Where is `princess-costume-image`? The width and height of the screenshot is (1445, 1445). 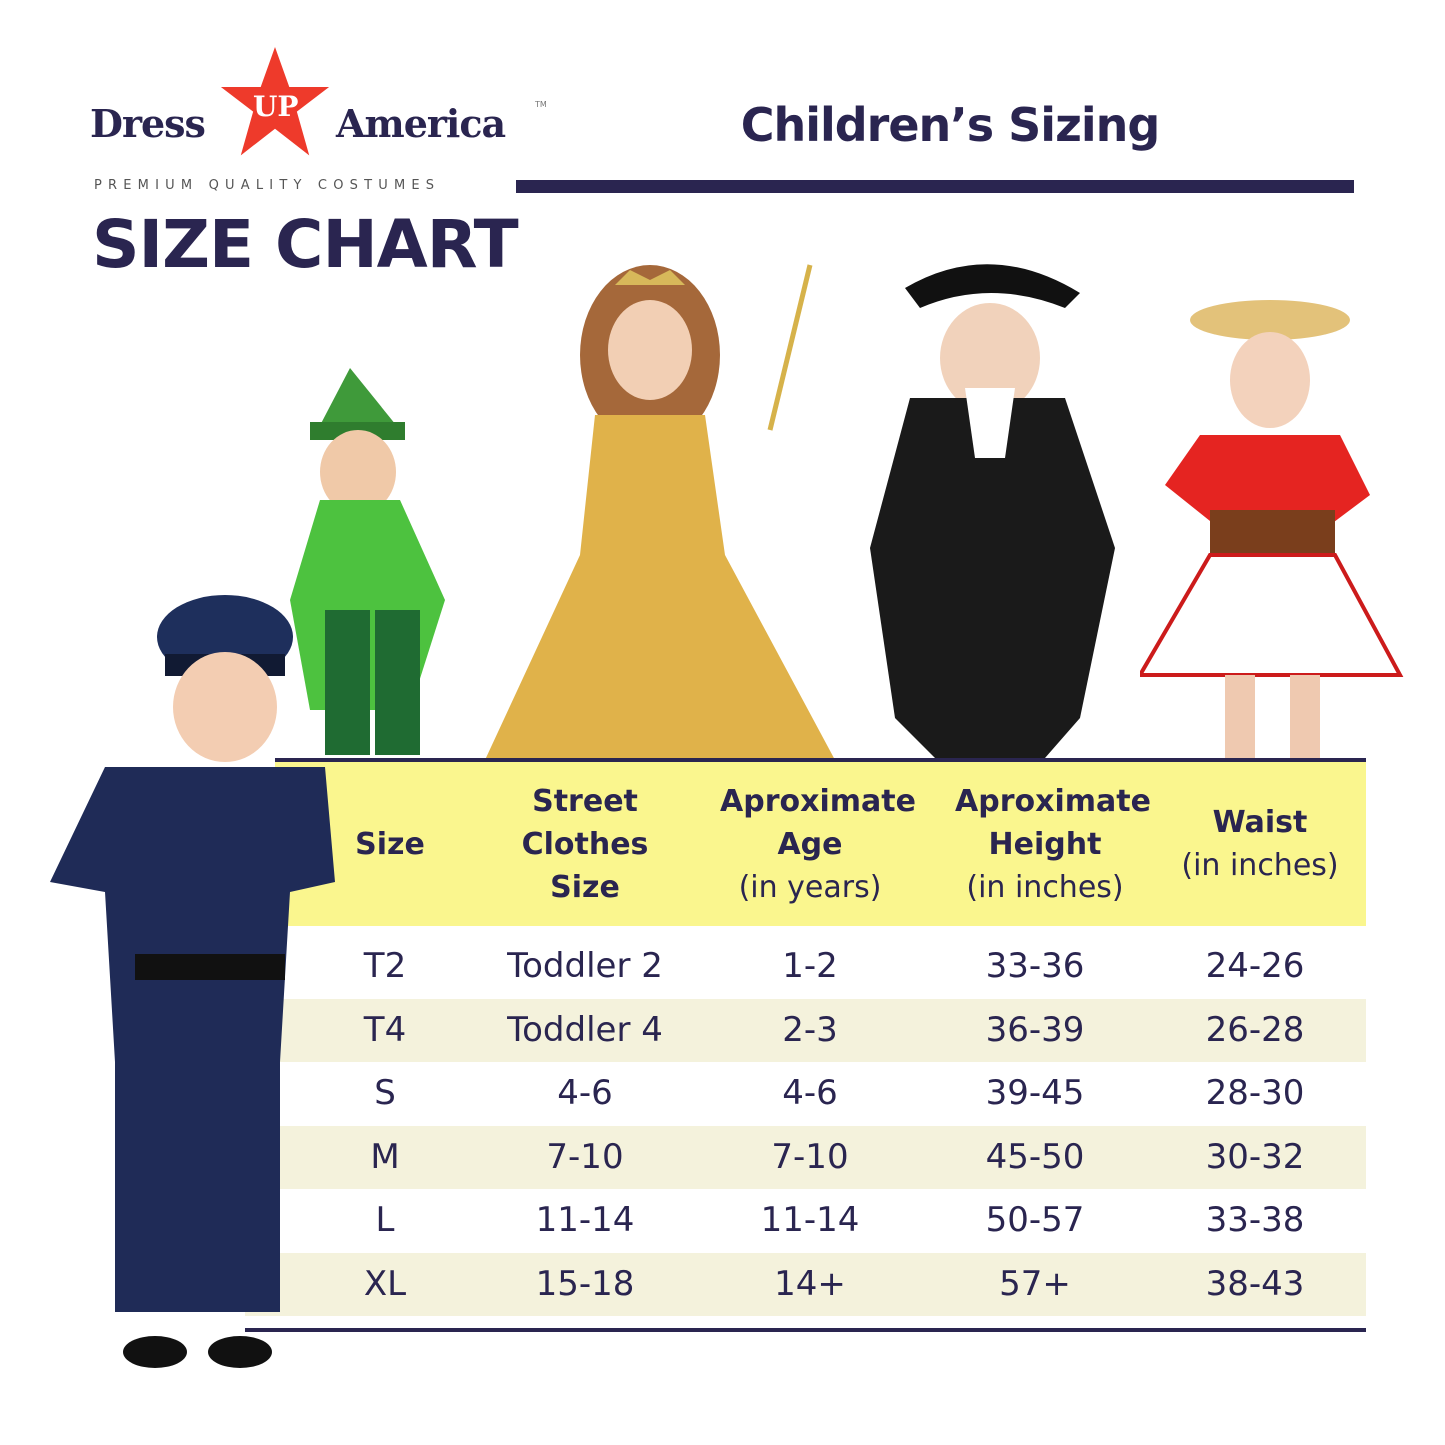
princess-costume-image is located at coordinates (660, 512).